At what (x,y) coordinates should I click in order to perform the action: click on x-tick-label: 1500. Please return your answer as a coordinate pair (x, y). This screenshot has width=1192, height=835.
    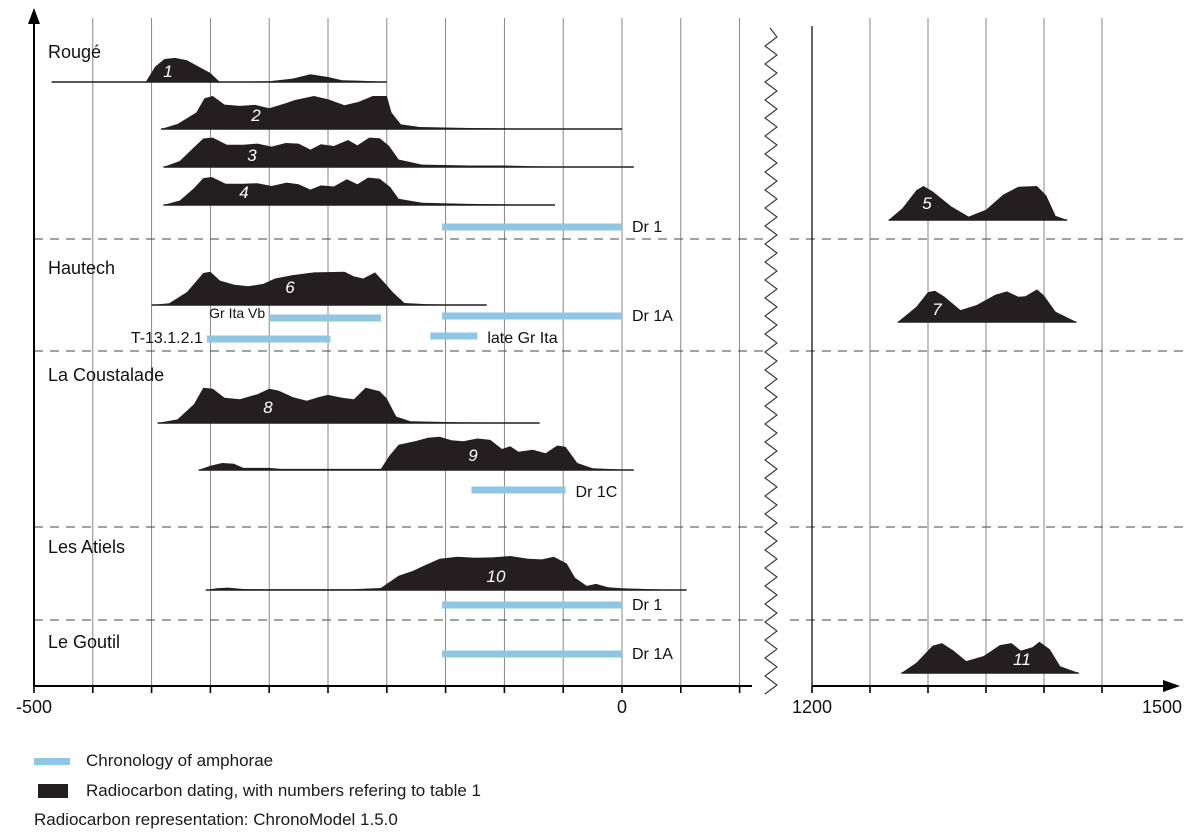
    Looking at the image, I should click on (1162, 707).